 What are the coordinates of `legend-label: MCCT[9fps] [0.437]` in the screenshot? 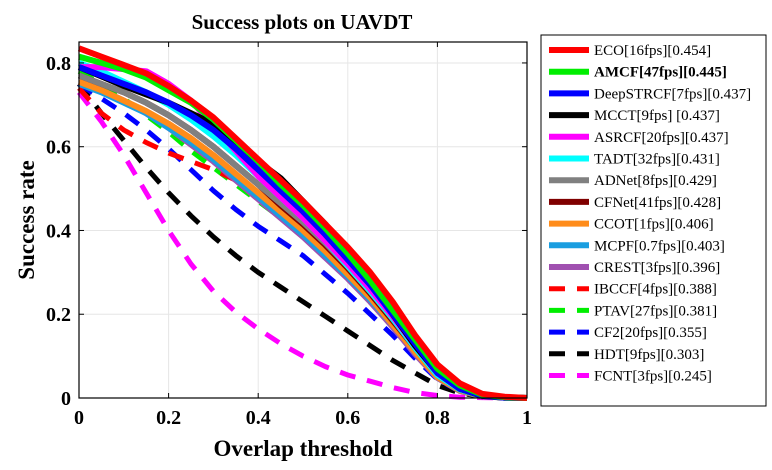 It's located at (657, 116).